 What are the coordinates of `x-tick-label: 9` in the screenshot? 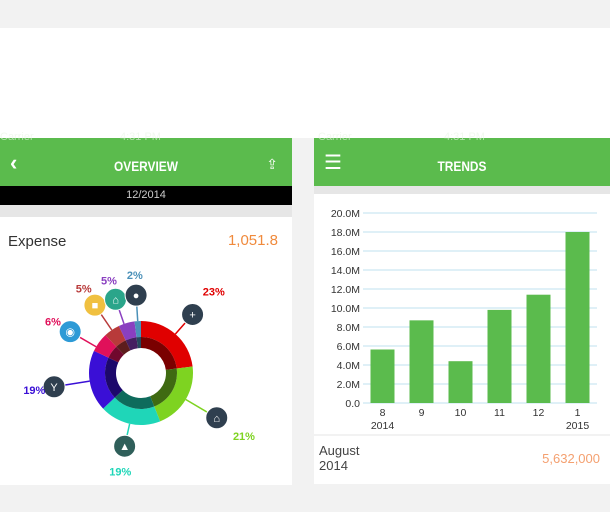 It's located at (422, 413).